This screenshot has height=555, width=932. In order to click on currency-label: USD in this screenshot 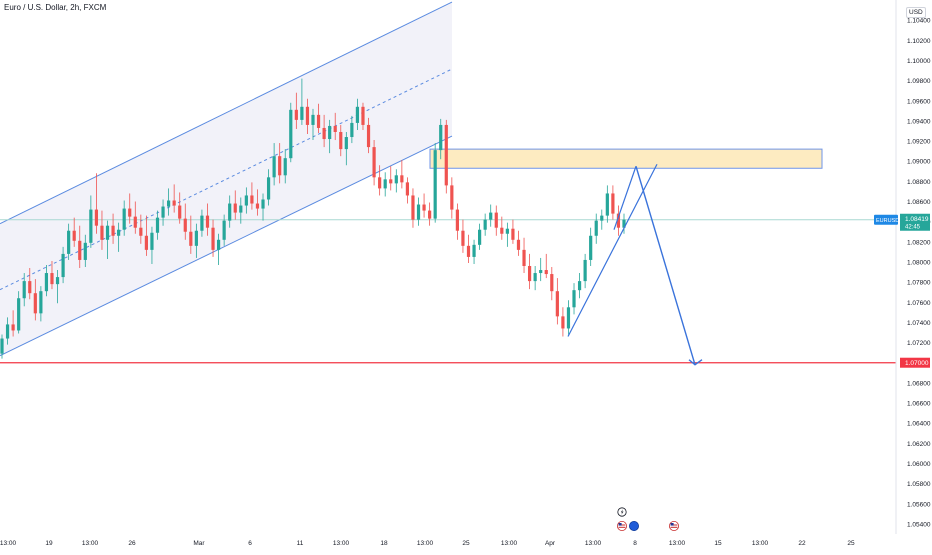, I will do `click(916, 12)`.